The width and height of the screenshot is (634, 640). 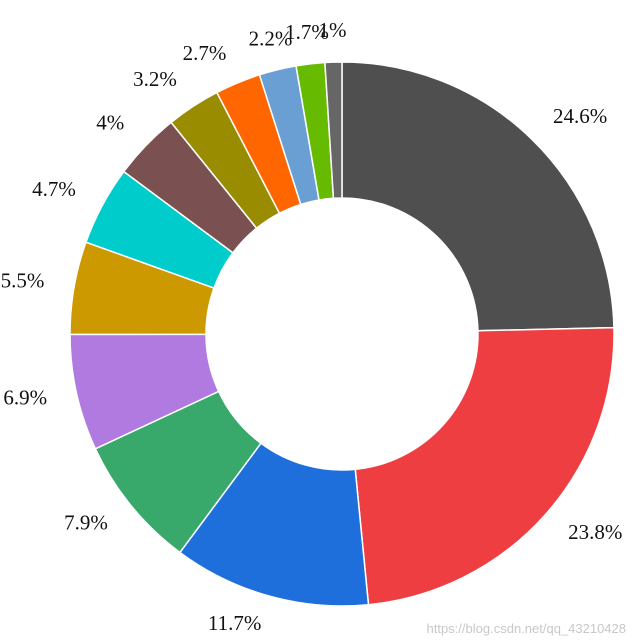 I want to click on slice-percent-label: 2.7%, so click(x=205, y=53).